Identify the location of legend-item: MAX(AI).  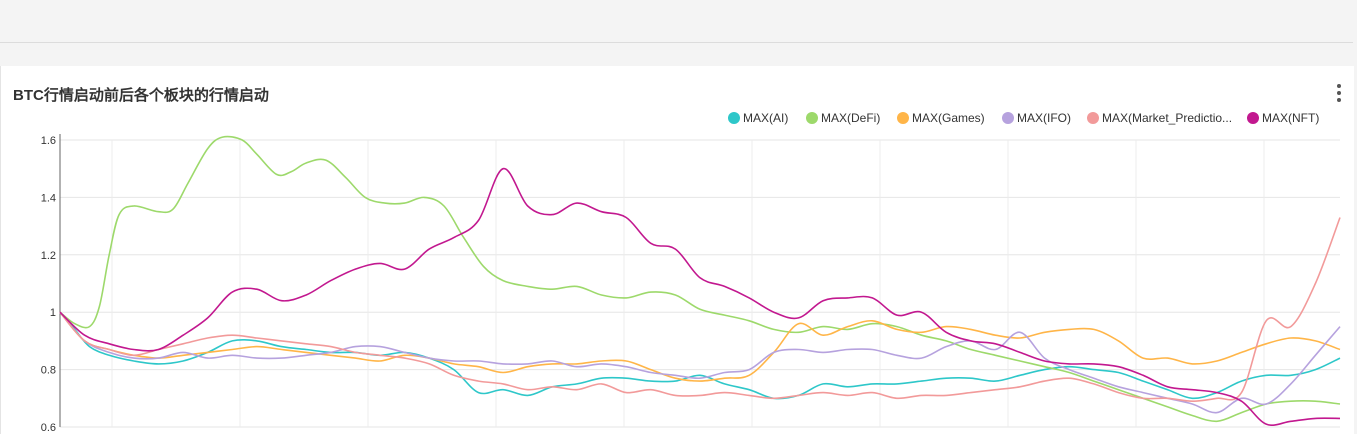
(758, 118).